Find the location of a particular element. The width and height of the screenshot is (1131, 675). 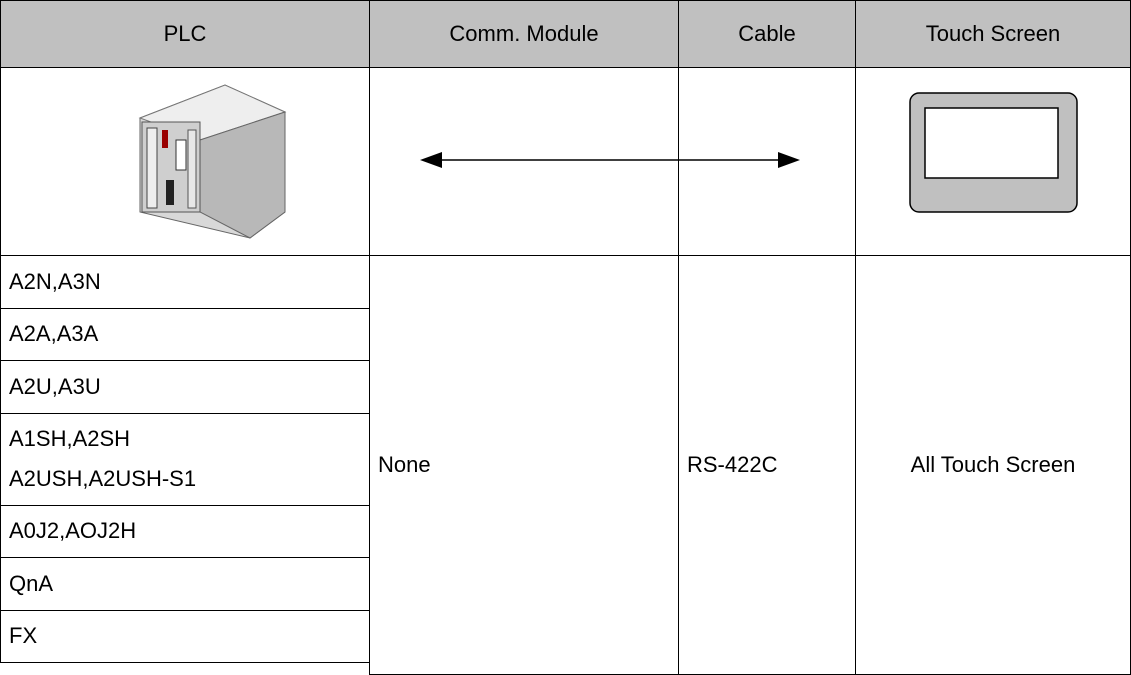

plc-lines: A2U,A3U is located at coordinates (55, 387).